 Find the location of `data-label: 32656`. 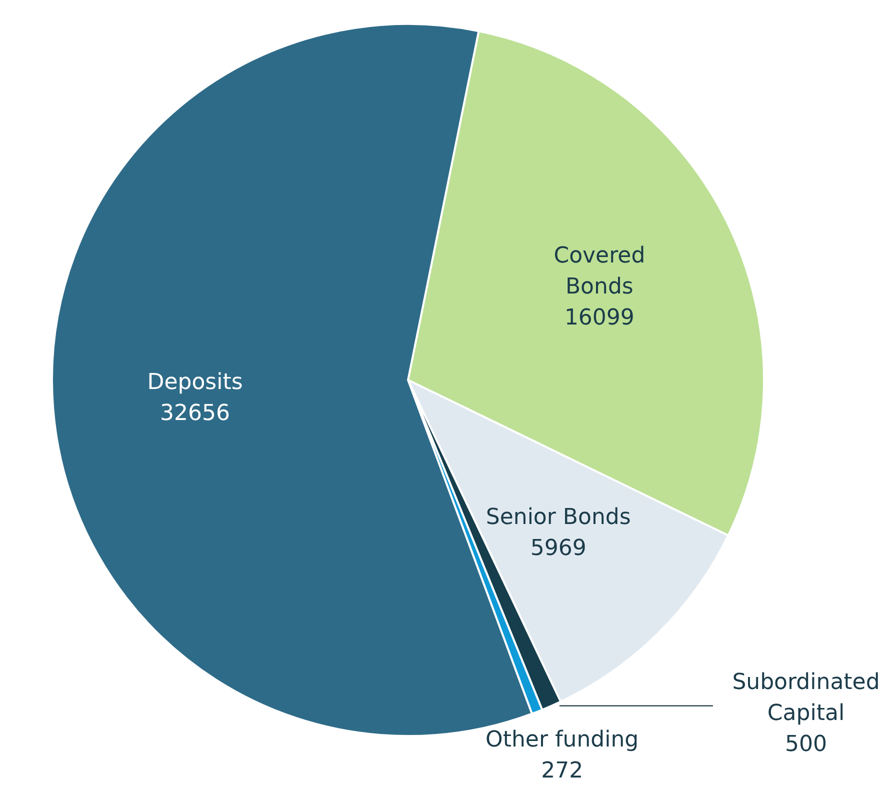

data-label: 32656 is located at coordinates (195, 413).